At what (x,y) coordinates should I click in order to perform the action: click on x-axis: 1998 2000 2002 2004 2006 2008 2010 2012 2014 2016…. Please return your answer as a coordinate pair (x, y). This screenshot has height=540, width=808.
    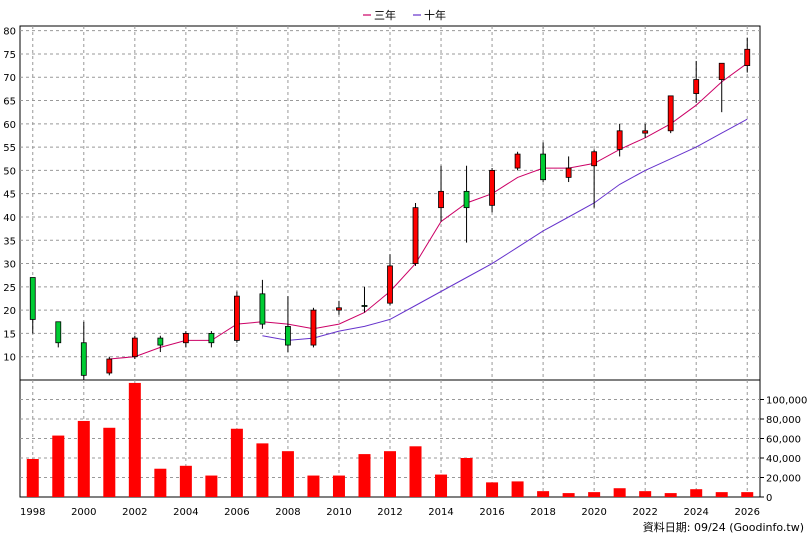
    Looking at the image, I should click on (390, 512).